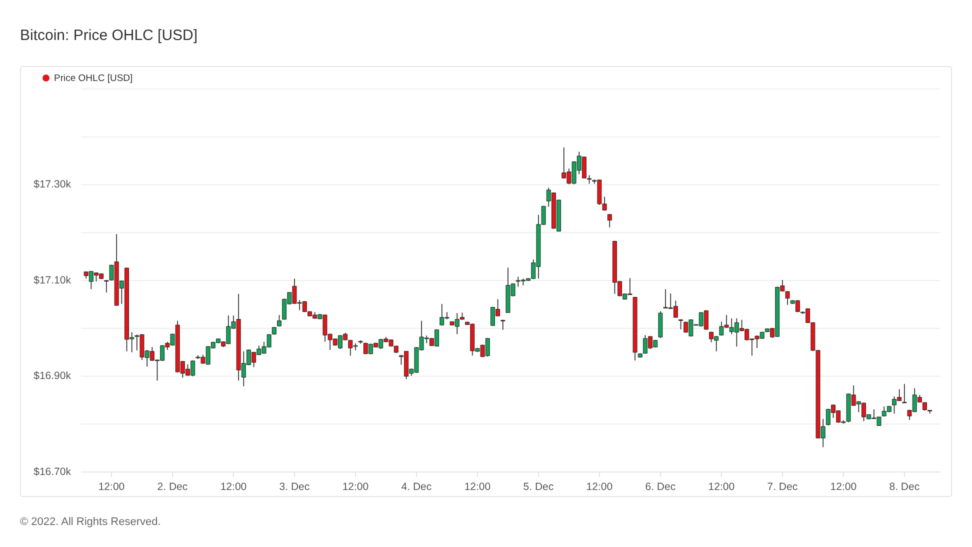  I want to click on x-tick-label: 4. Dec, so click(416, 486).